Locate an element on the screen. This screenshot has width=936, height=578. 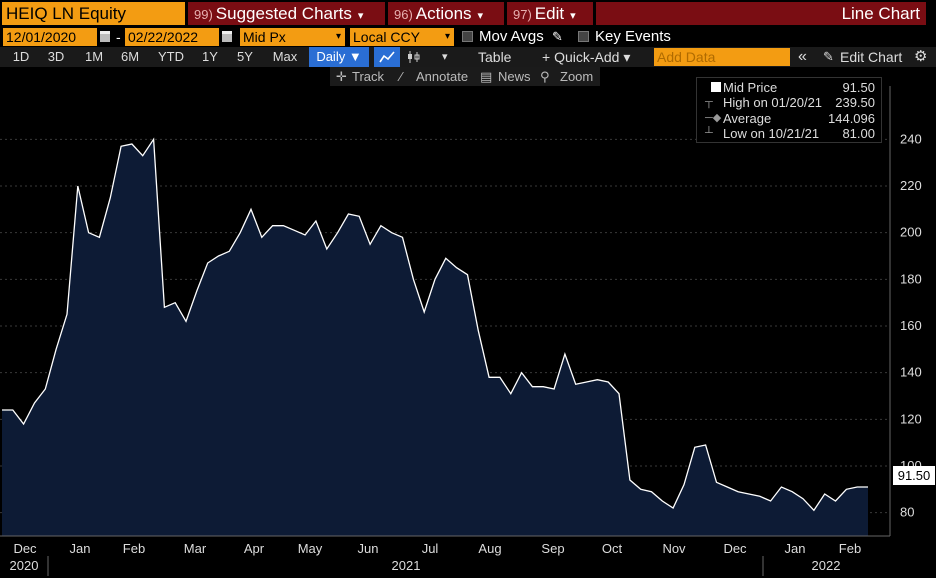
annotate-button: Annotate is located at coordinates (442, 76).